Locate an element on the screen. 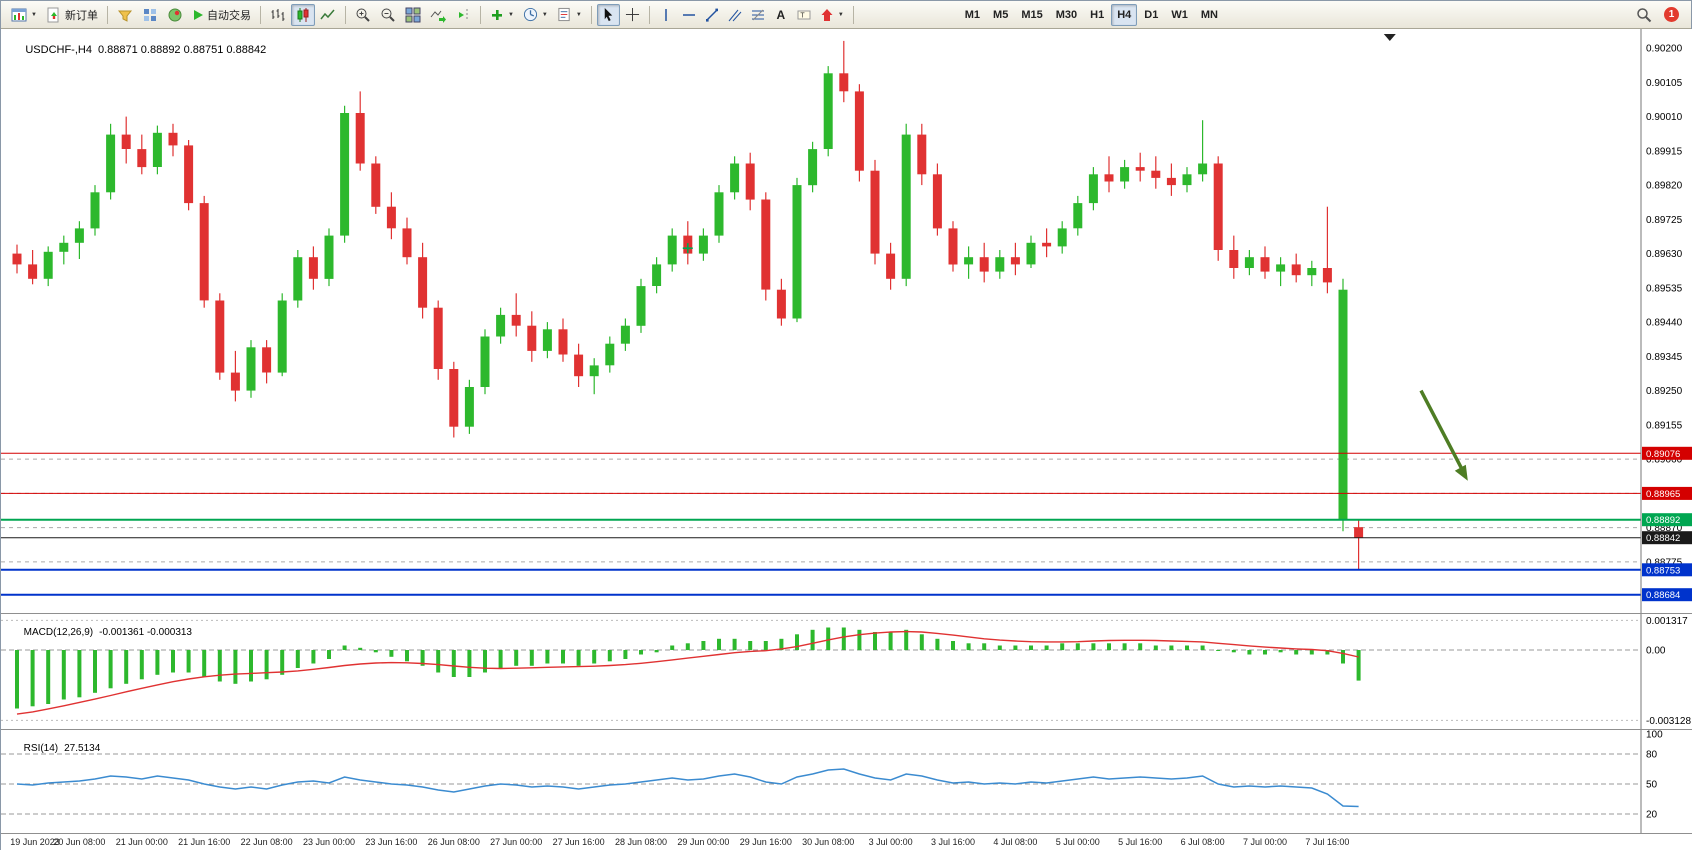 This screenshot has height=852, width=1692. rsi-pane: RSI(14) 27.5134 100 80 50 20 is located at coordinates (846, 781).